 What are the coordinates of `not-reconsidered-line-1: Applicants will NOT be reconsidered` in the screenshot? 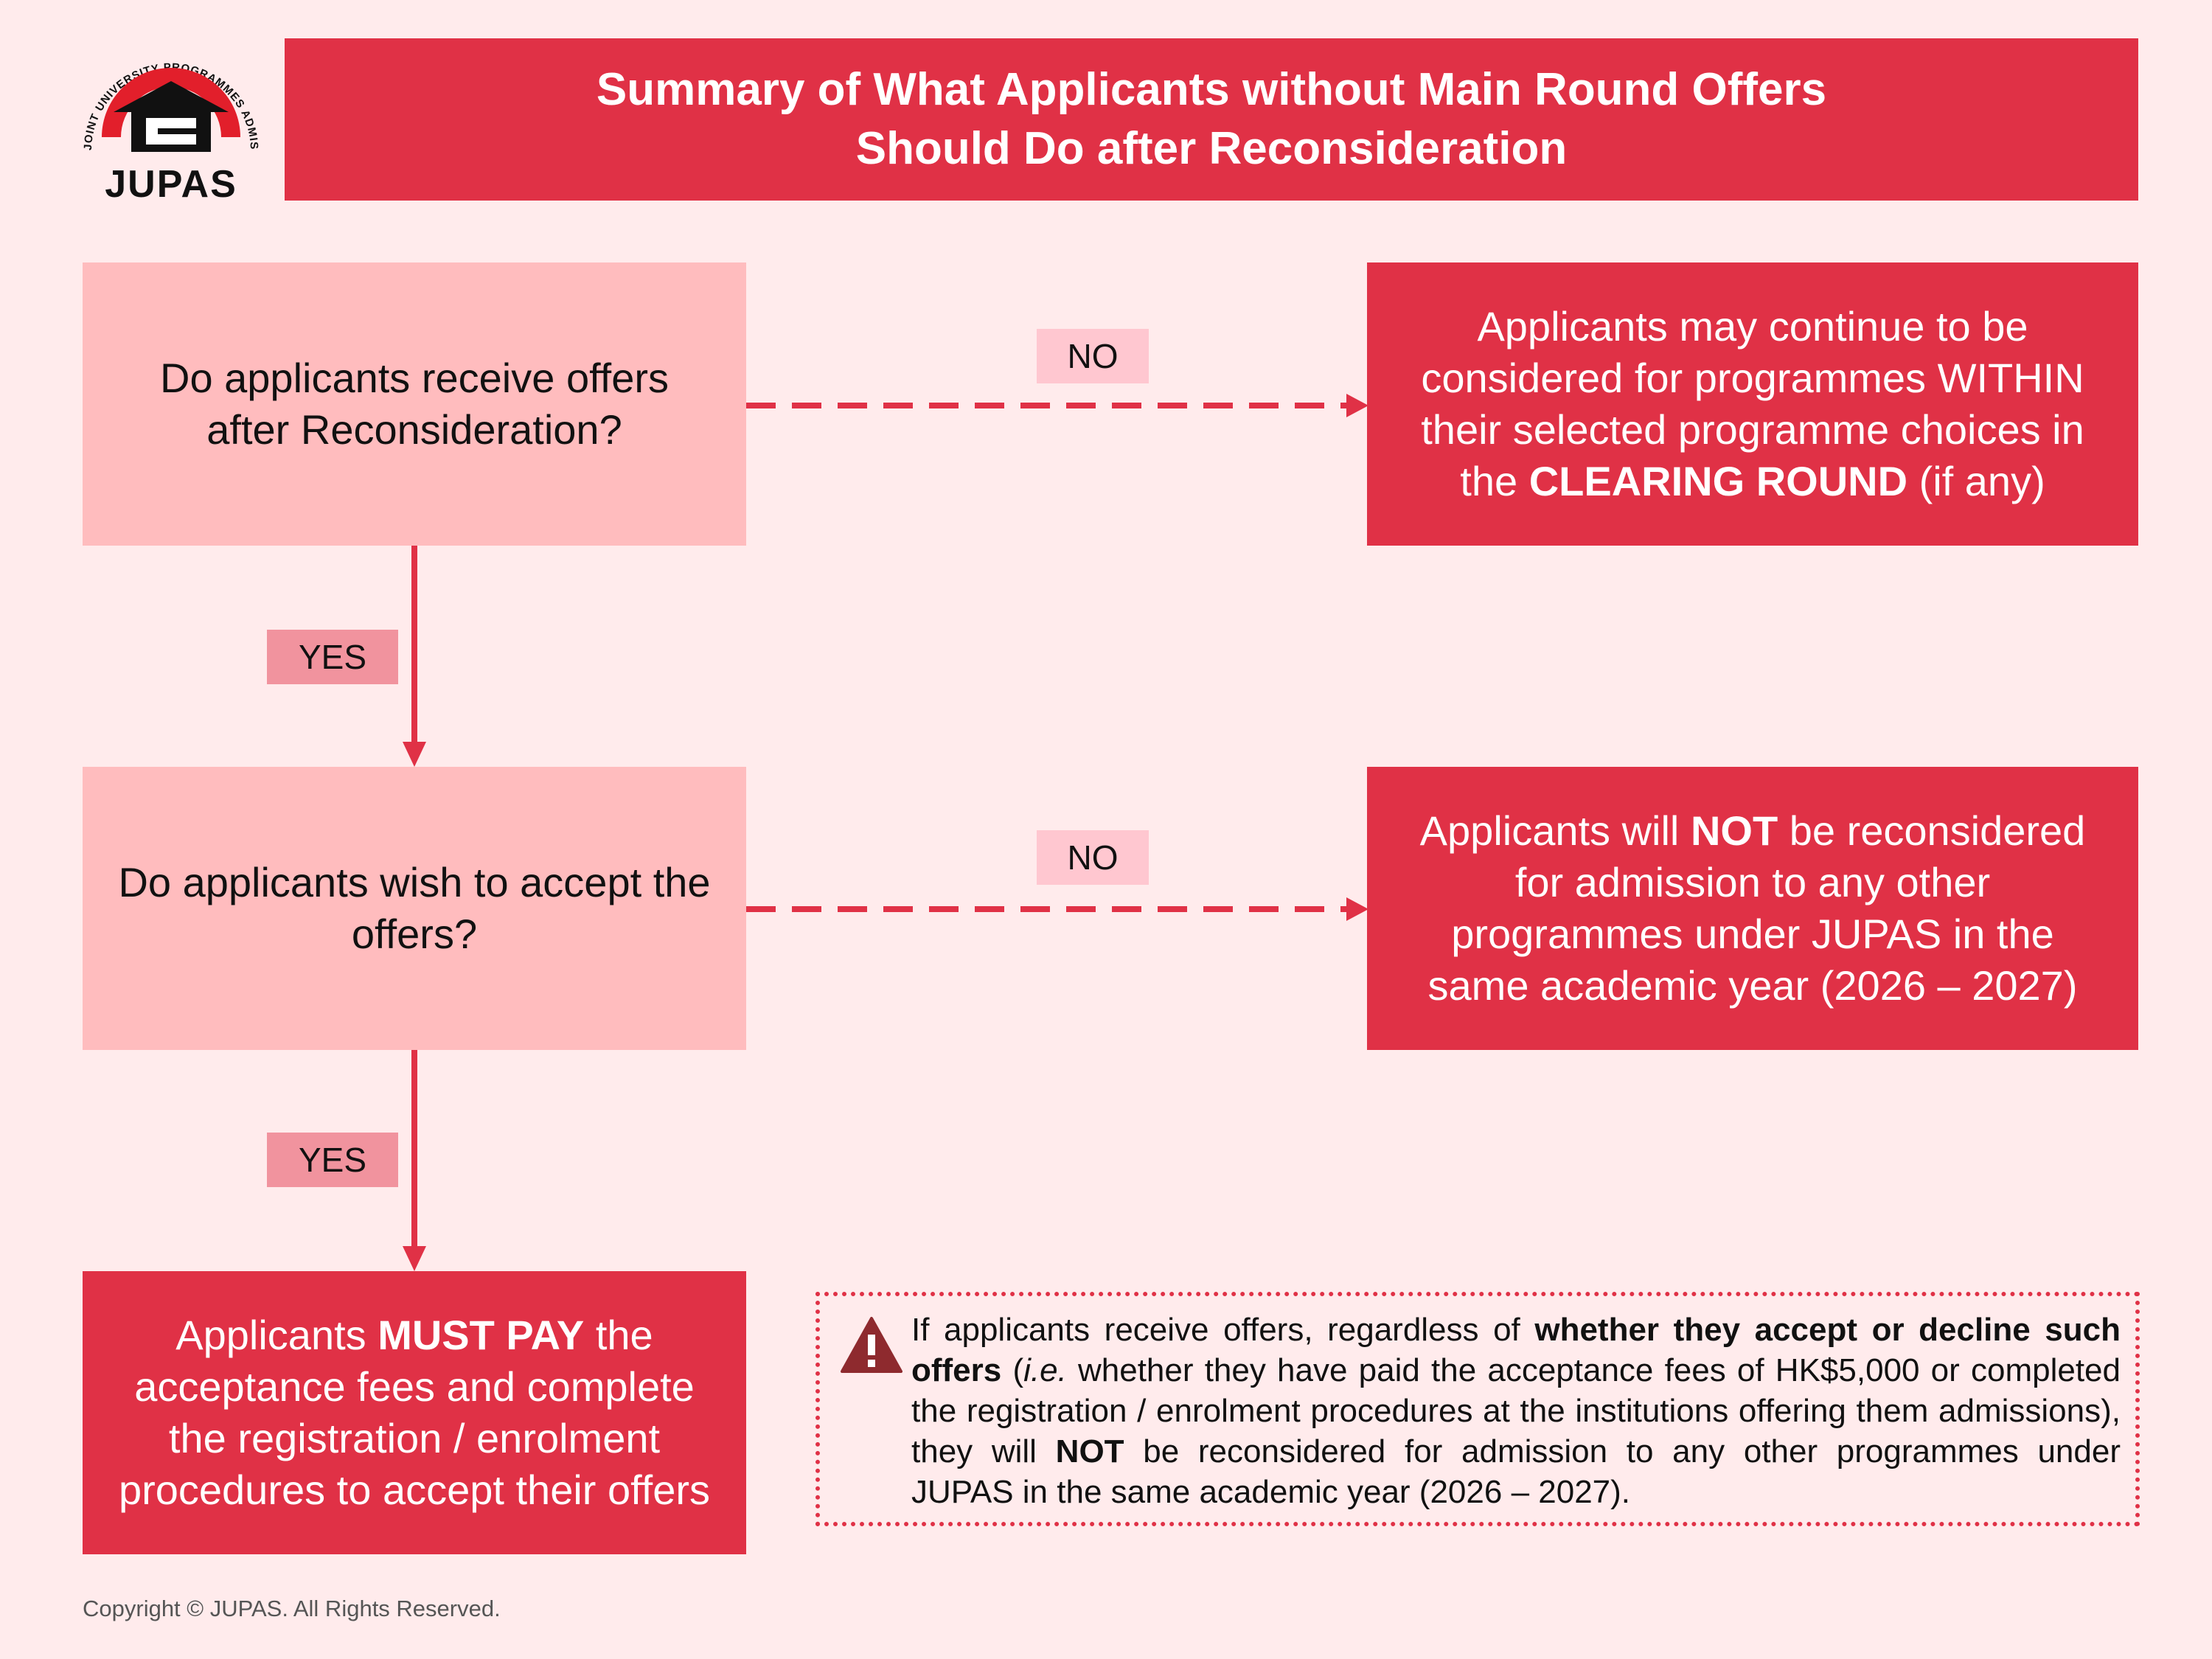 It's located at (1753, 831).